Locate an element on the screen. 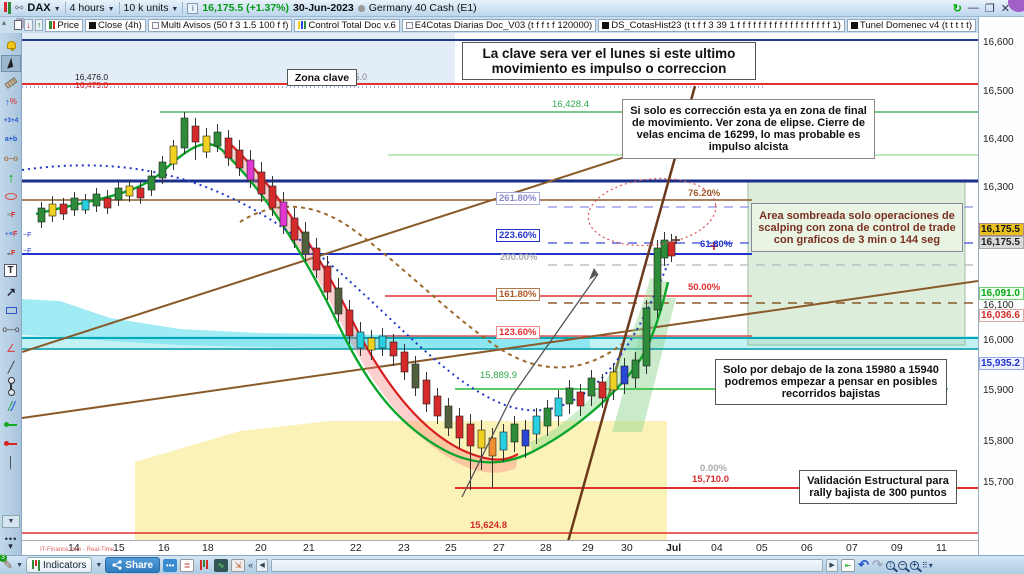 The height and width of the screenshot is (574, 1024). chat-icon: ••• is located at coordinates (170, 565).